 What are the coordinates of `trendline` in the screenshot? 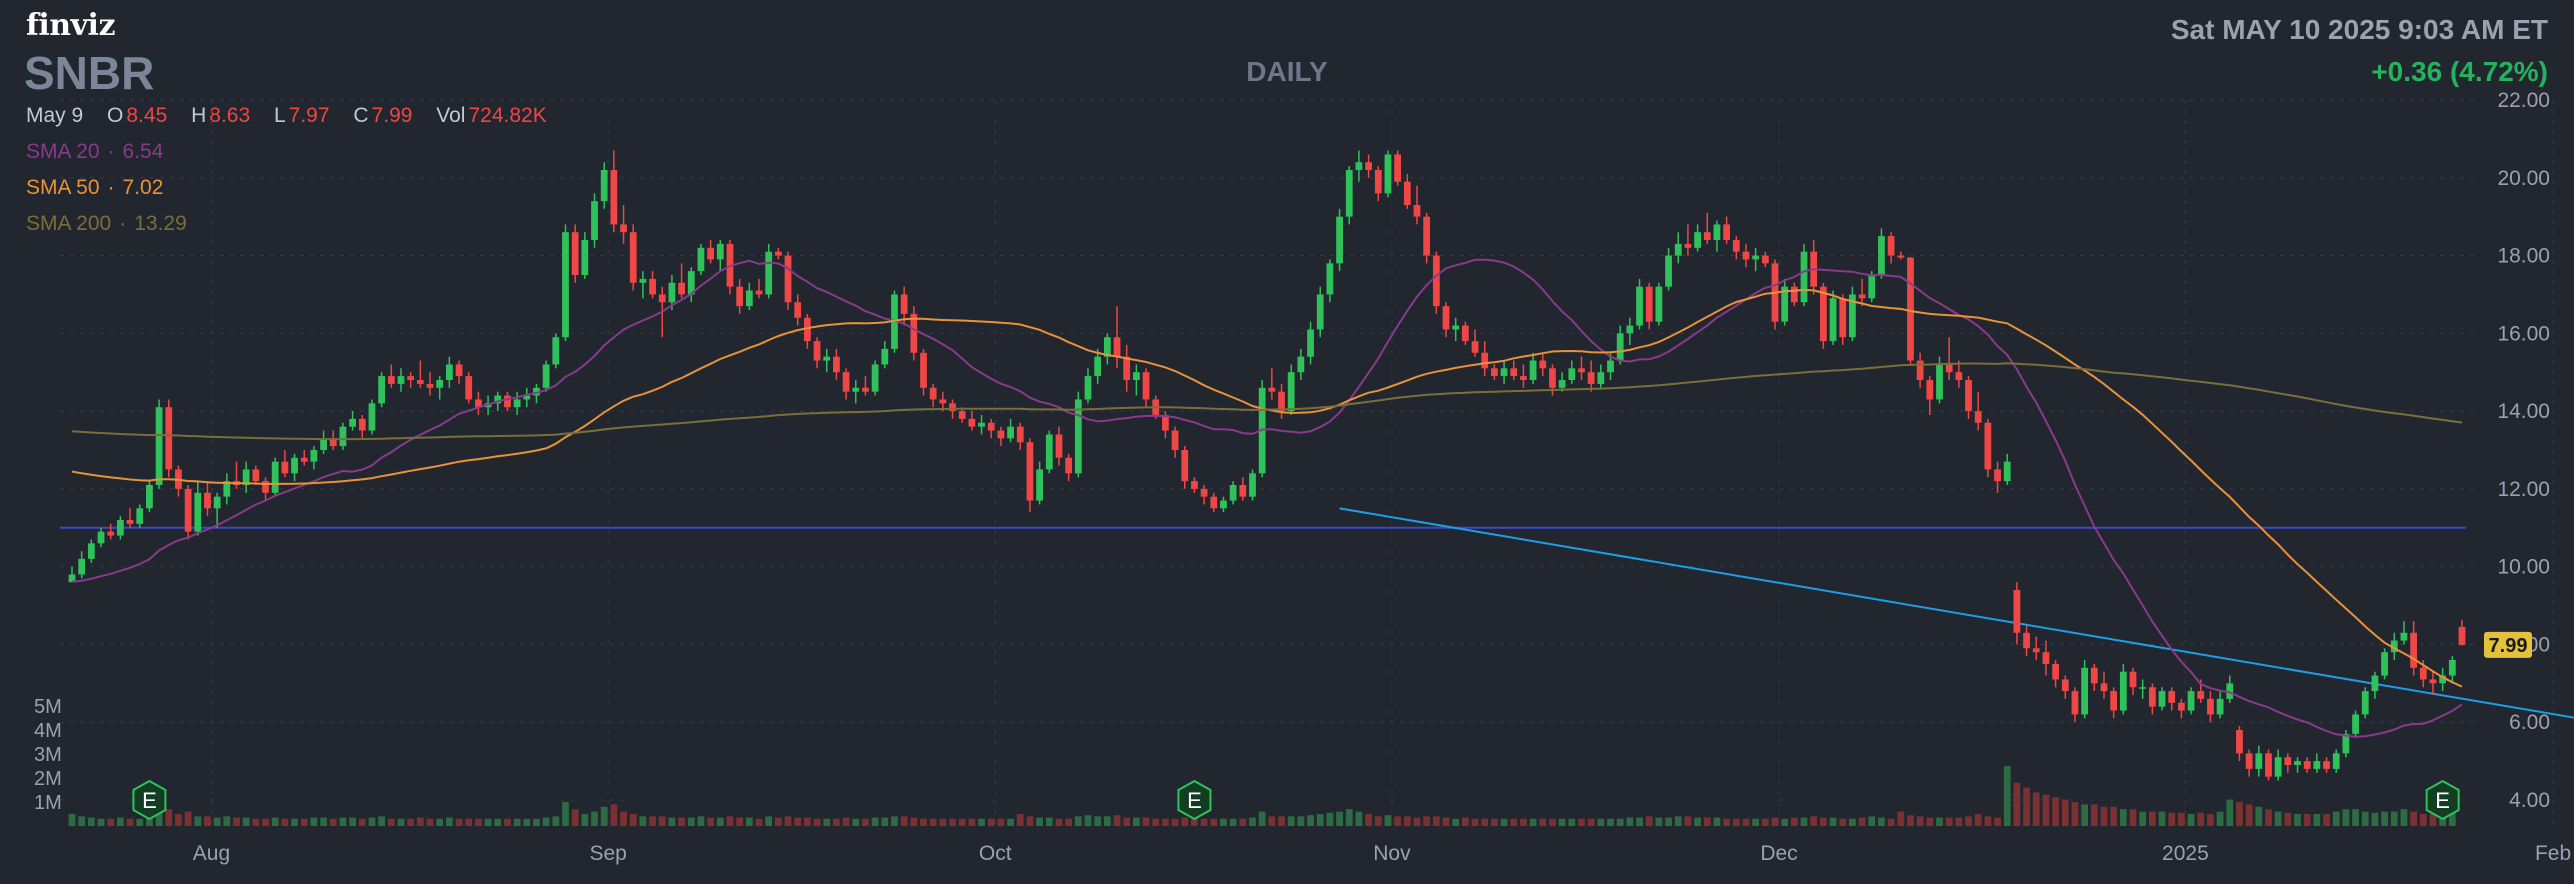 It's located at (1956, 613).